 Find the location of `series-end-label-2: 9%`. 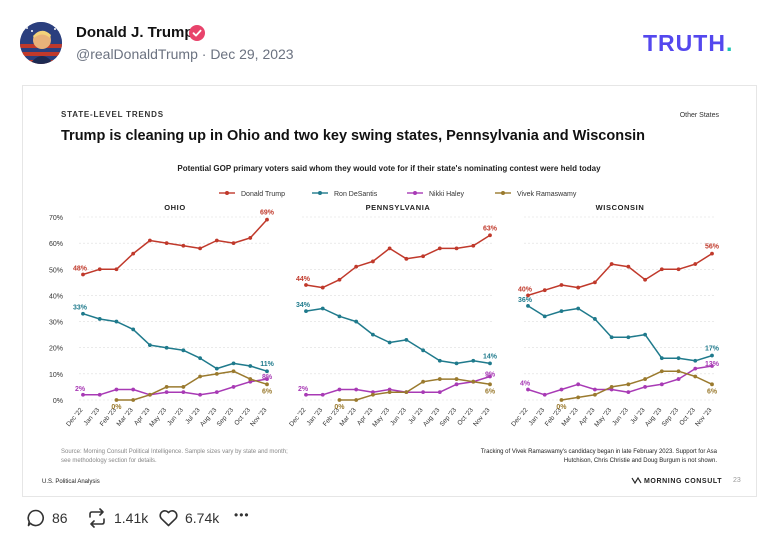

series-end-label-2: 9% is located at coordinates (490, 374).